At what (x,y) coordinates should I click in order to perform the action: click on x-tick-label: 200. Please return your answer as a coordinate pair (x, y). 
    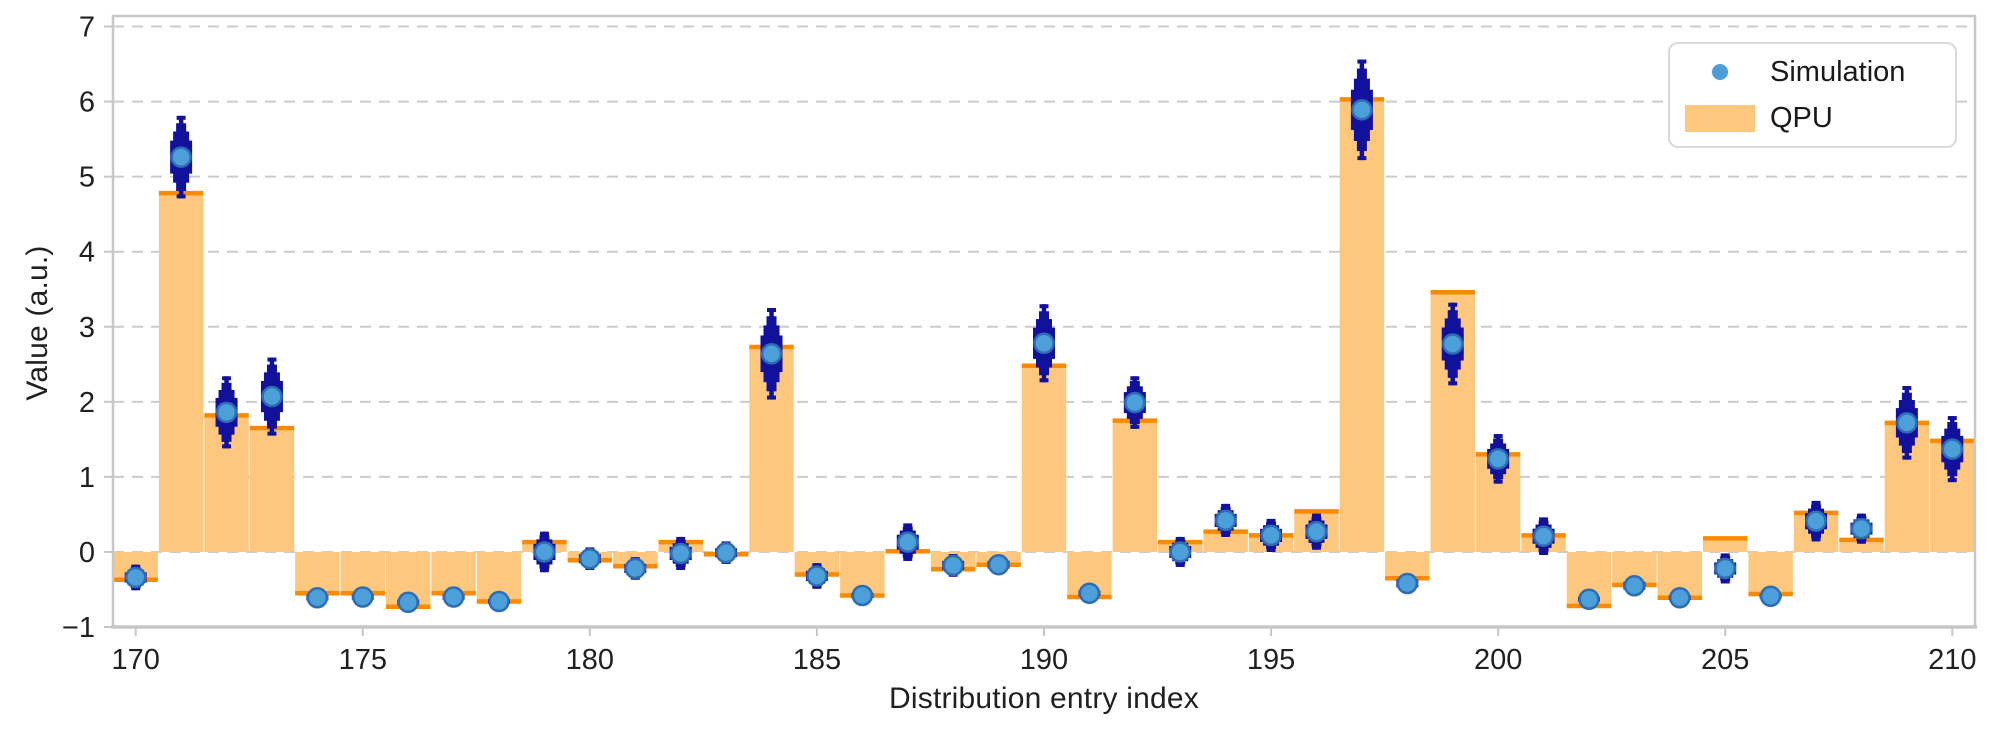
    Looking at the image, I should click on (1498, 660).